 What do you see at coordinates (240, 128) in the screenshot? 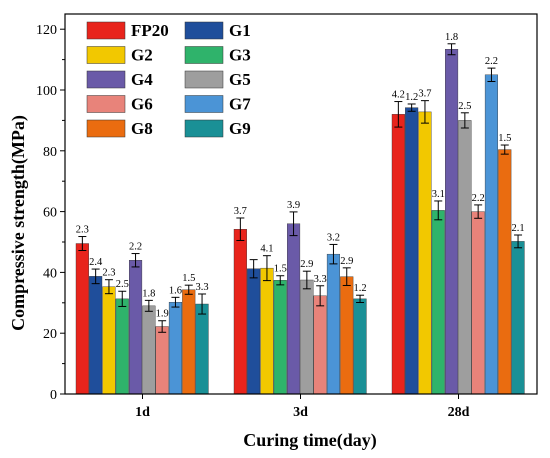
I see `legend-label-g9: G9` at bounding box center [240, 128].